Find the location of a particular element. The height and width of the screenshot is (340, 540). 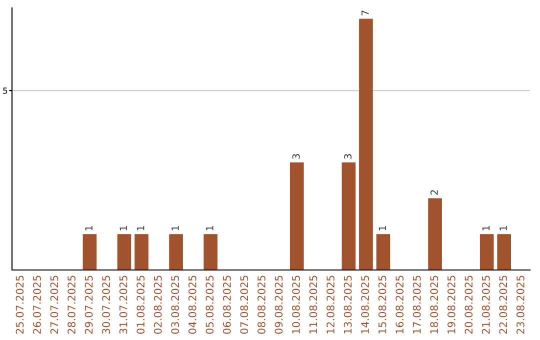

x-tick-label: 21.08.2025 is located at coordinates (486, 305).